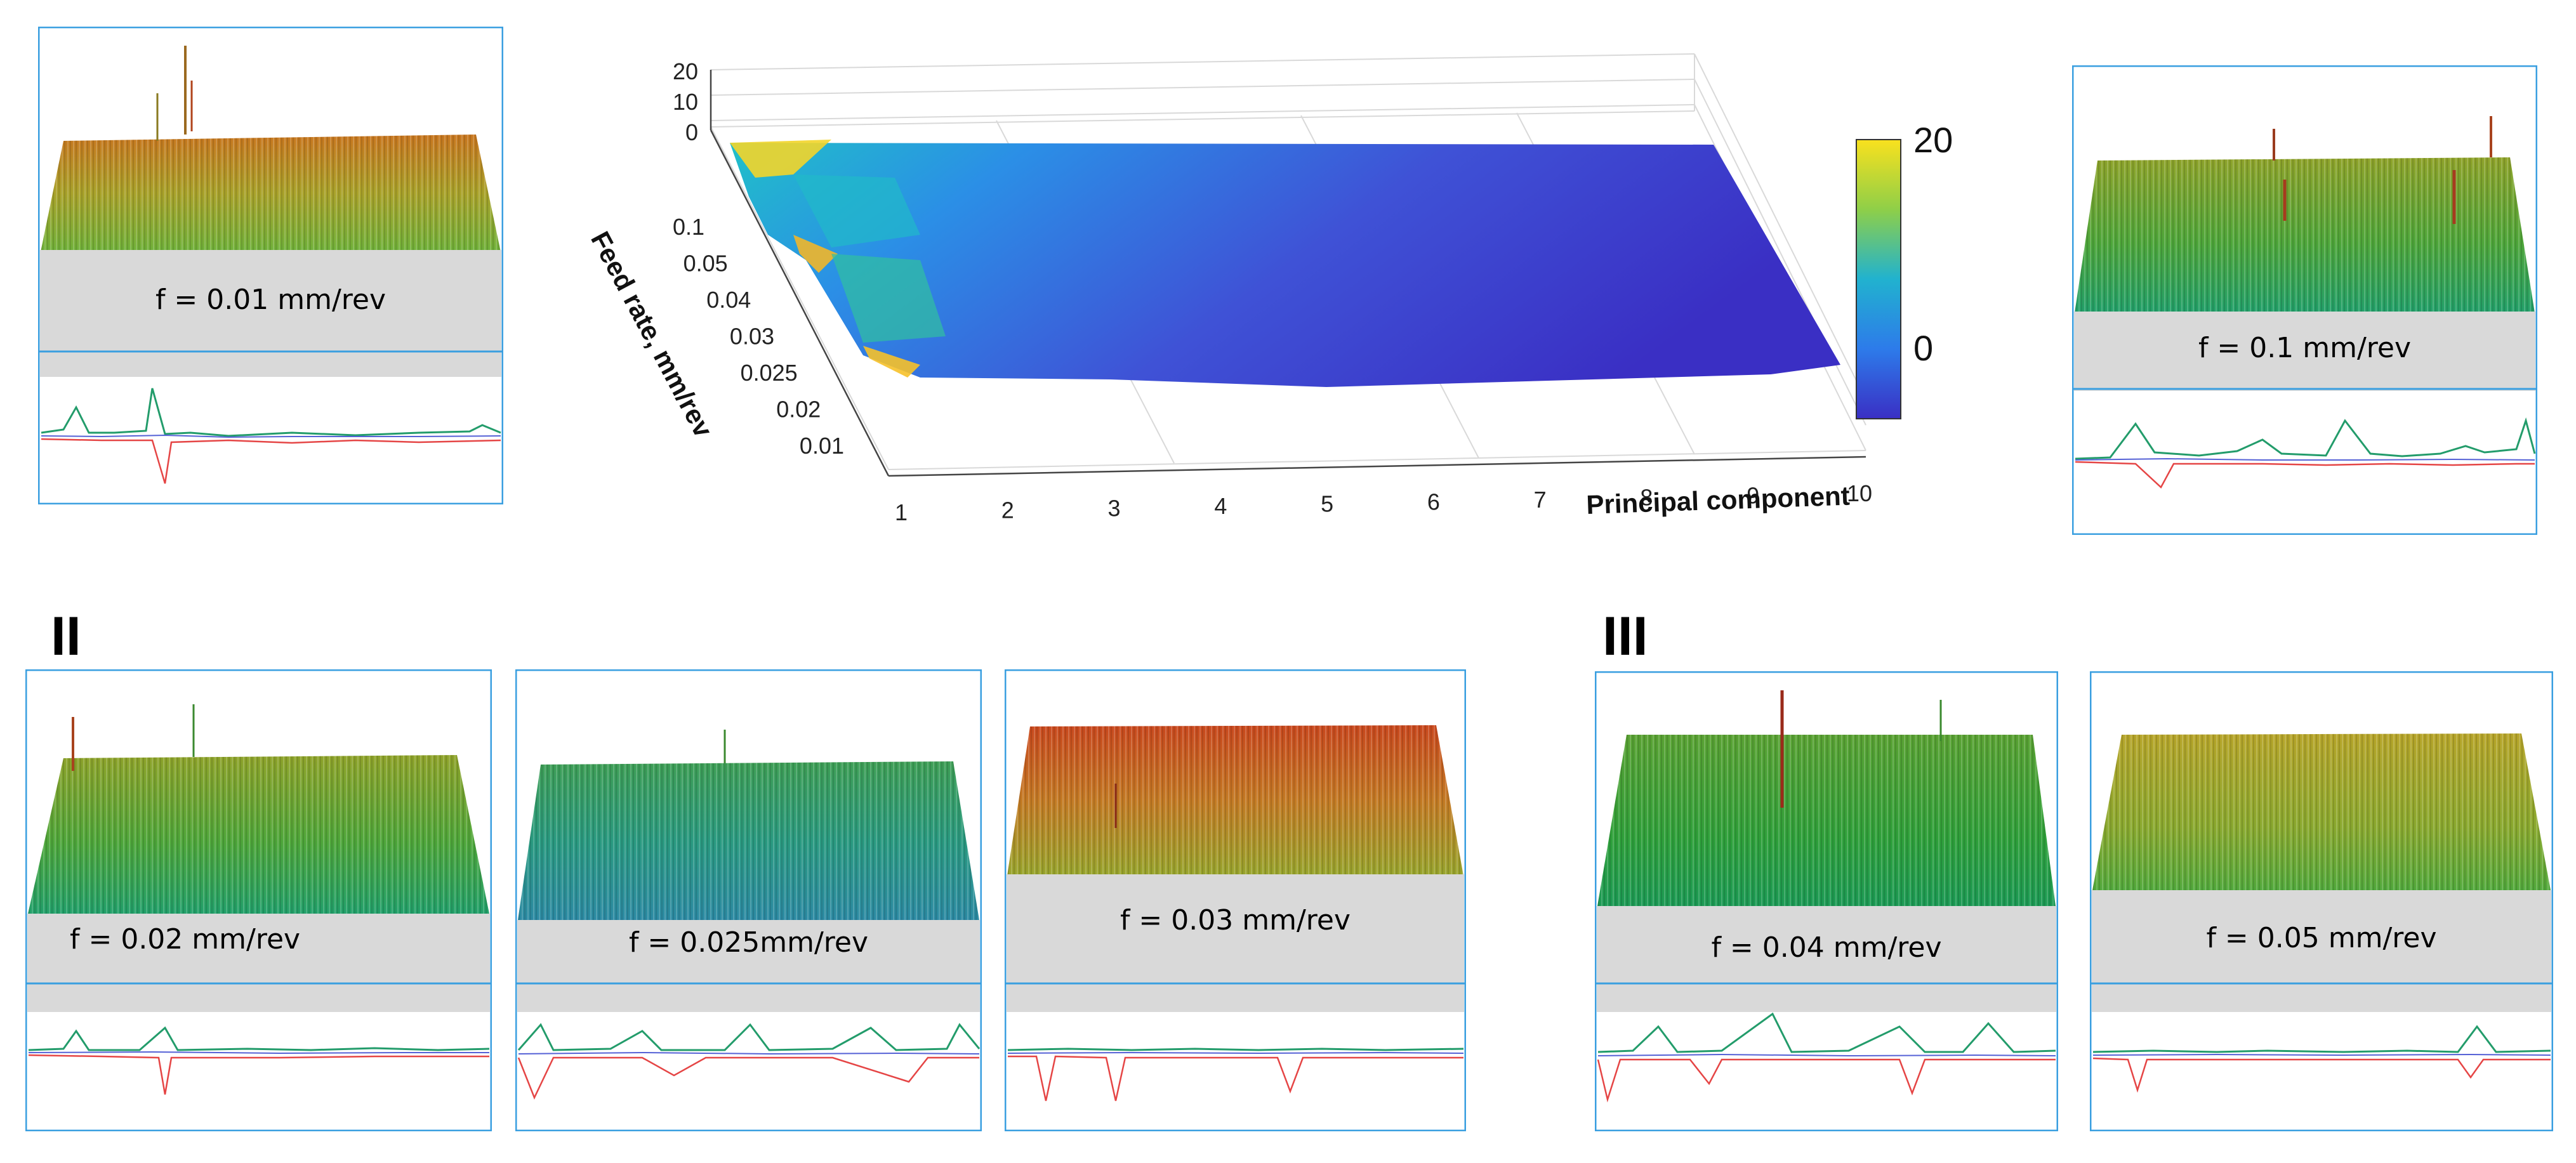  I want to click on panel-feed-0-025: f = 0.025mm/rev, so click(748, 900).